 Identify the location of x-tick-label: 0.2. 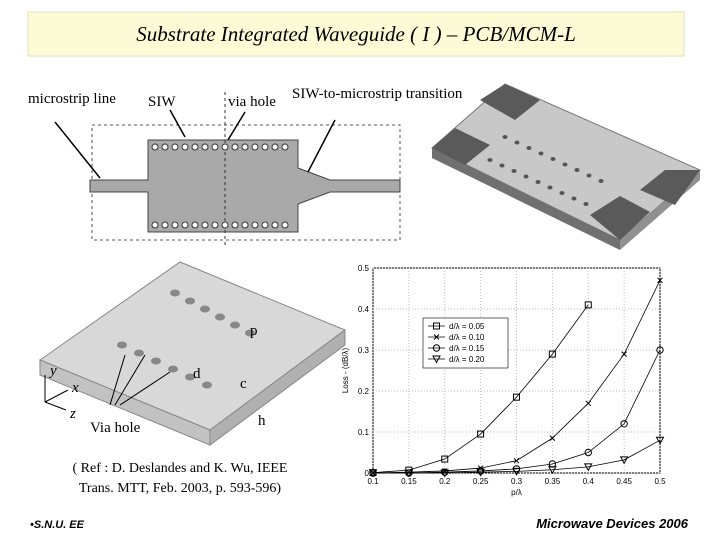
(445, 481).